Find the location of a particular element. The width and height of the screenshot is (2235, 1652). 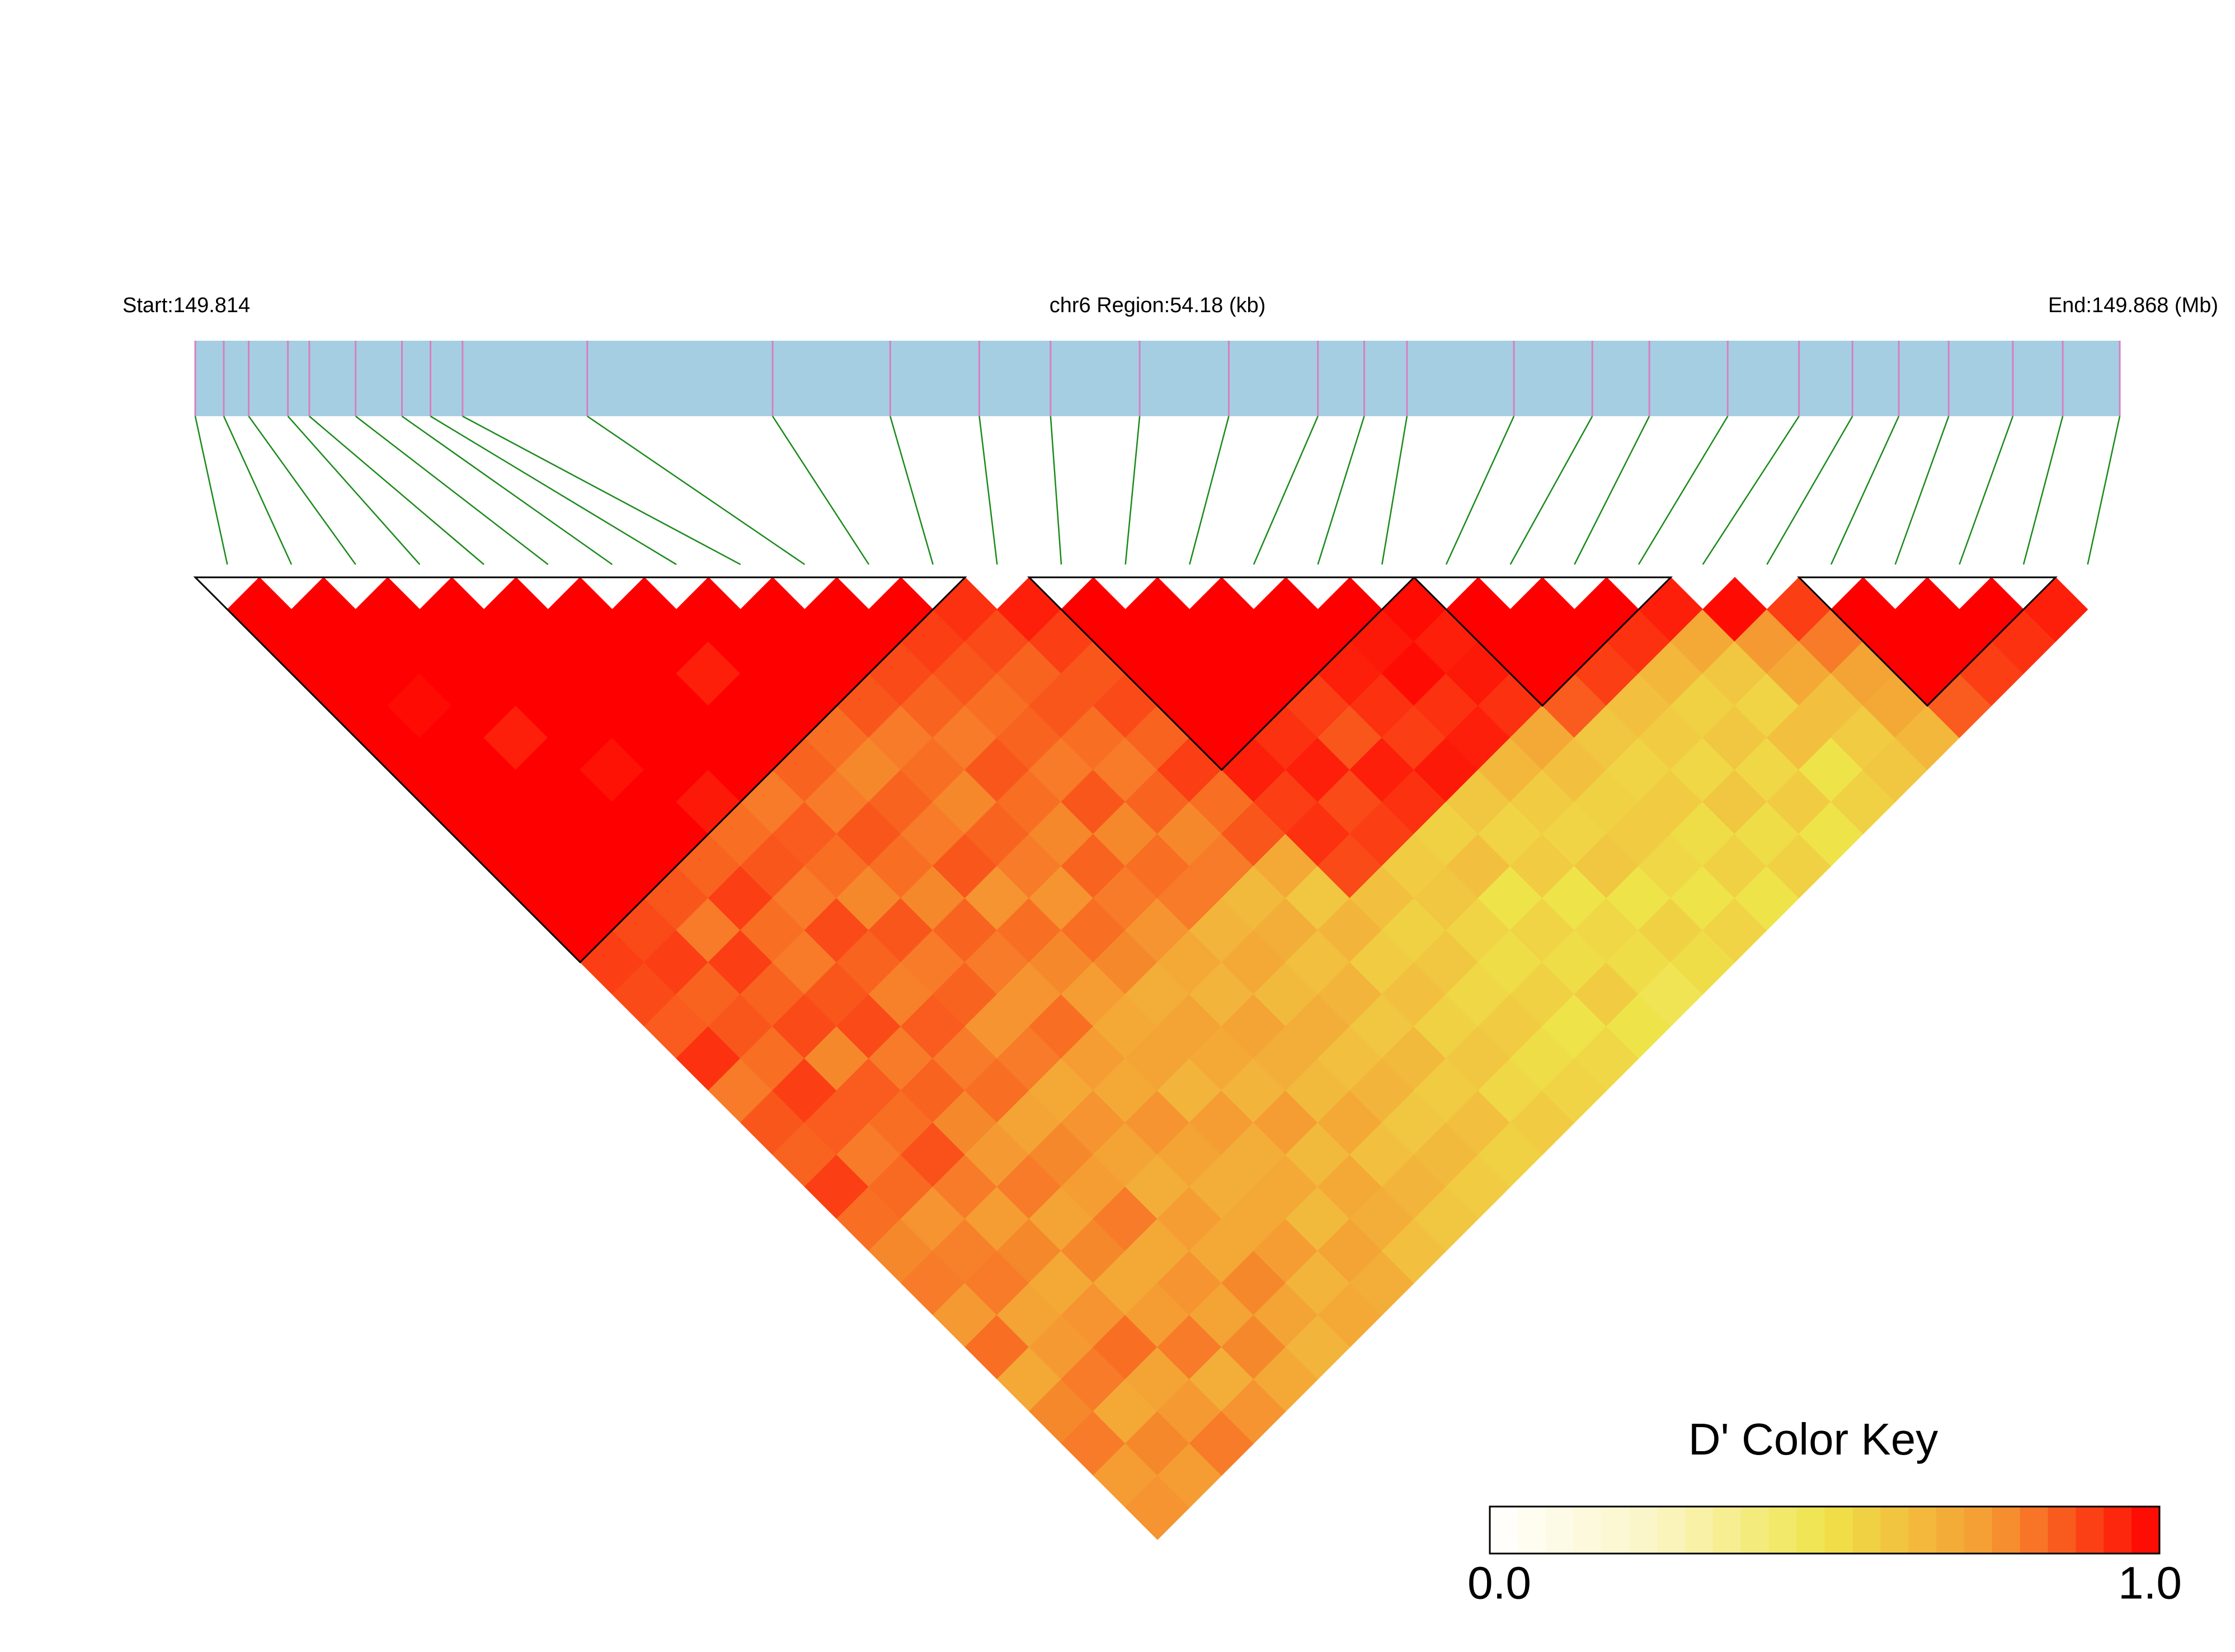

color-key-title: D' Color Key is located at coordinates (1813, 1439).